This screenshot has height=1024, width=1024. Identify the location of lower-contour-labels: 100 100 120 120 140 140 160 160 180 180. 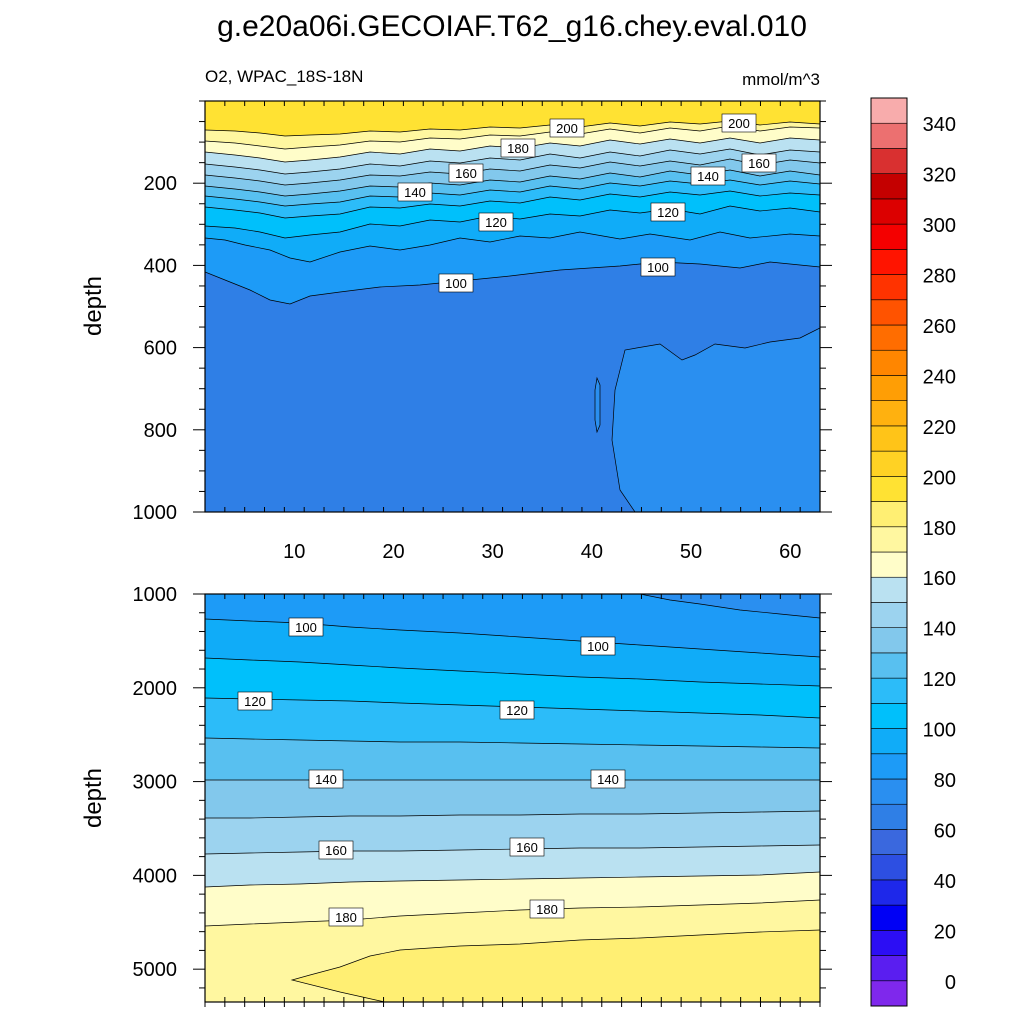
(431, 772).